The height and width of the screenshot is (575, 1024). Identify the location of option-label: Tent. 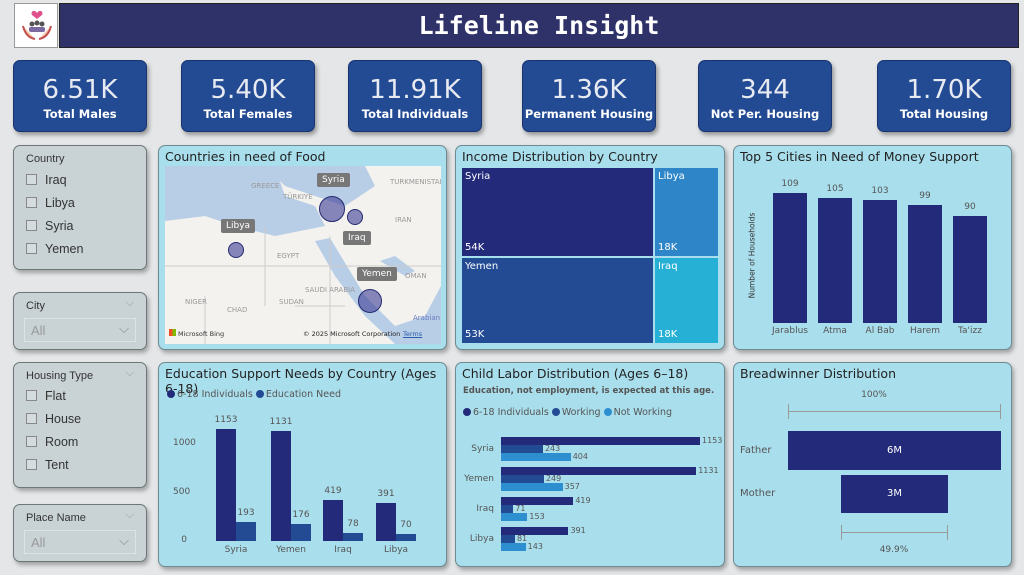
(57, 465).